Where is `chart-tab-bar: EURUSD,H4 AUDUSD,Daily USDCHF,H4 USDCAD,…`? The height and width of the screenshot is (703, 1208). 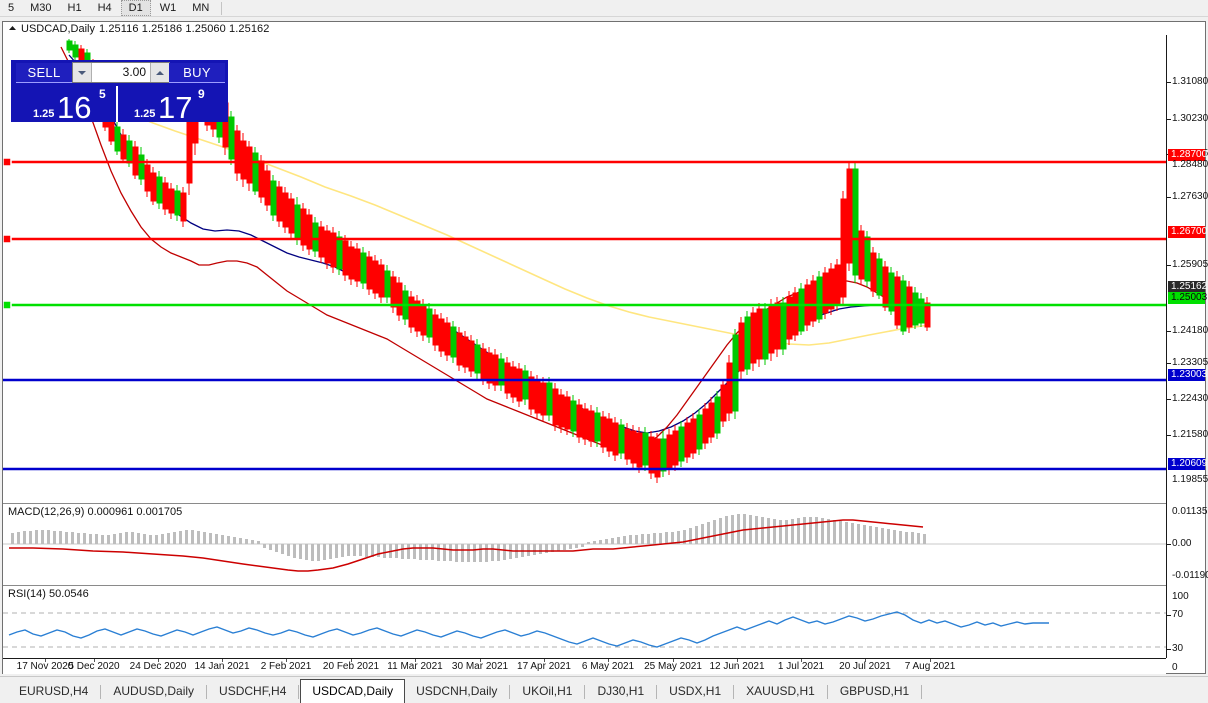
chart-tab-bar: EURUSD,H4 AUDUSD,Daily USDCHF,H4 USDCAD,… is located at coordinates (604, 689).